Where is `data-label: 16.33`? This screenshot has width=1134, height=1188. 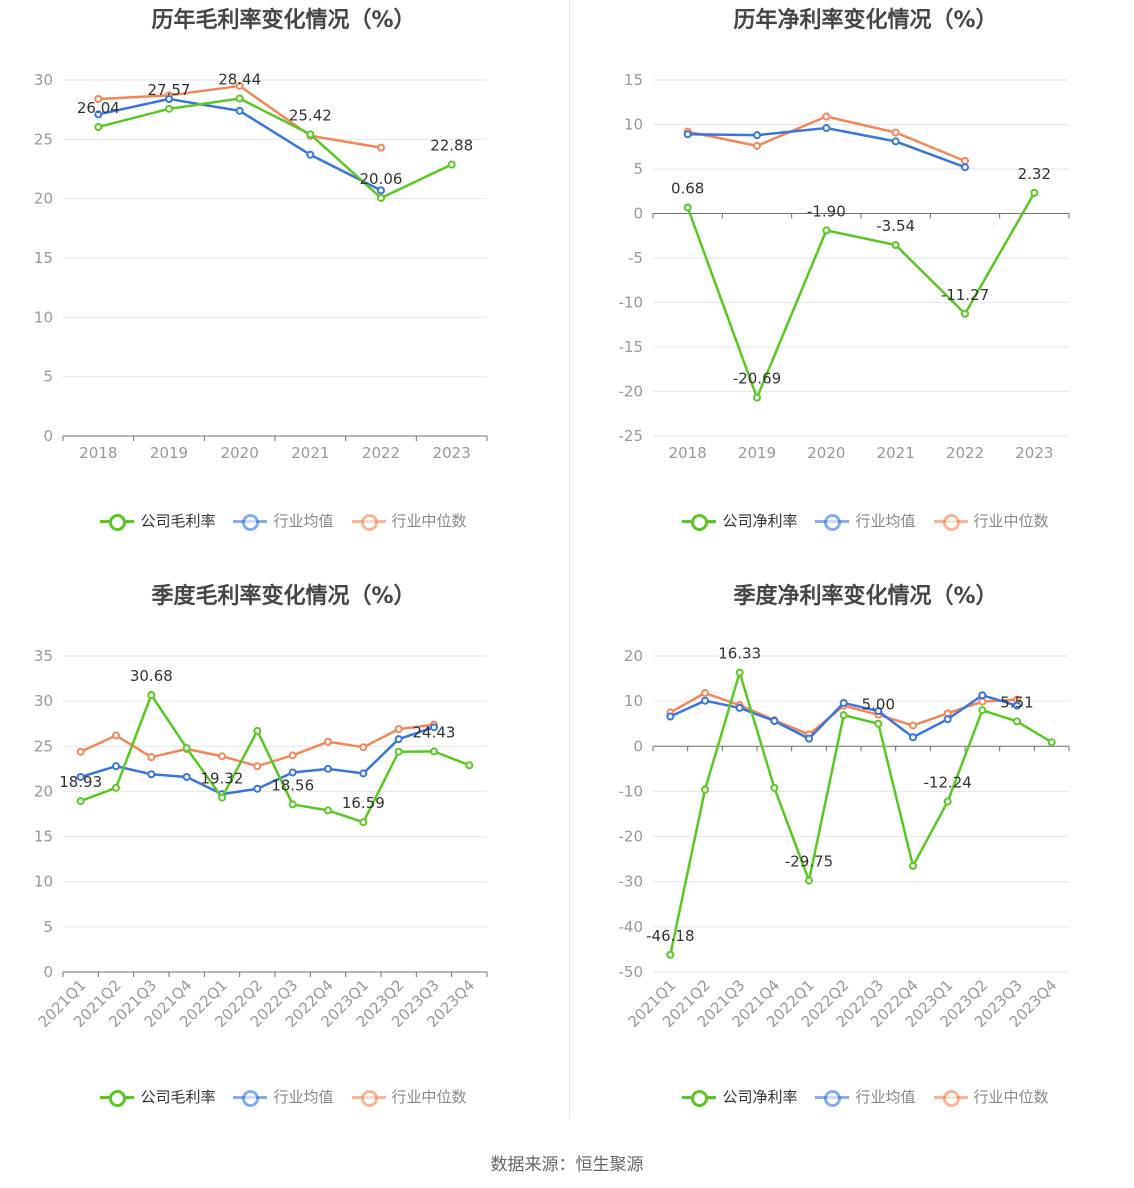 data-label: 16.33 is located at coordinates (739, 654).